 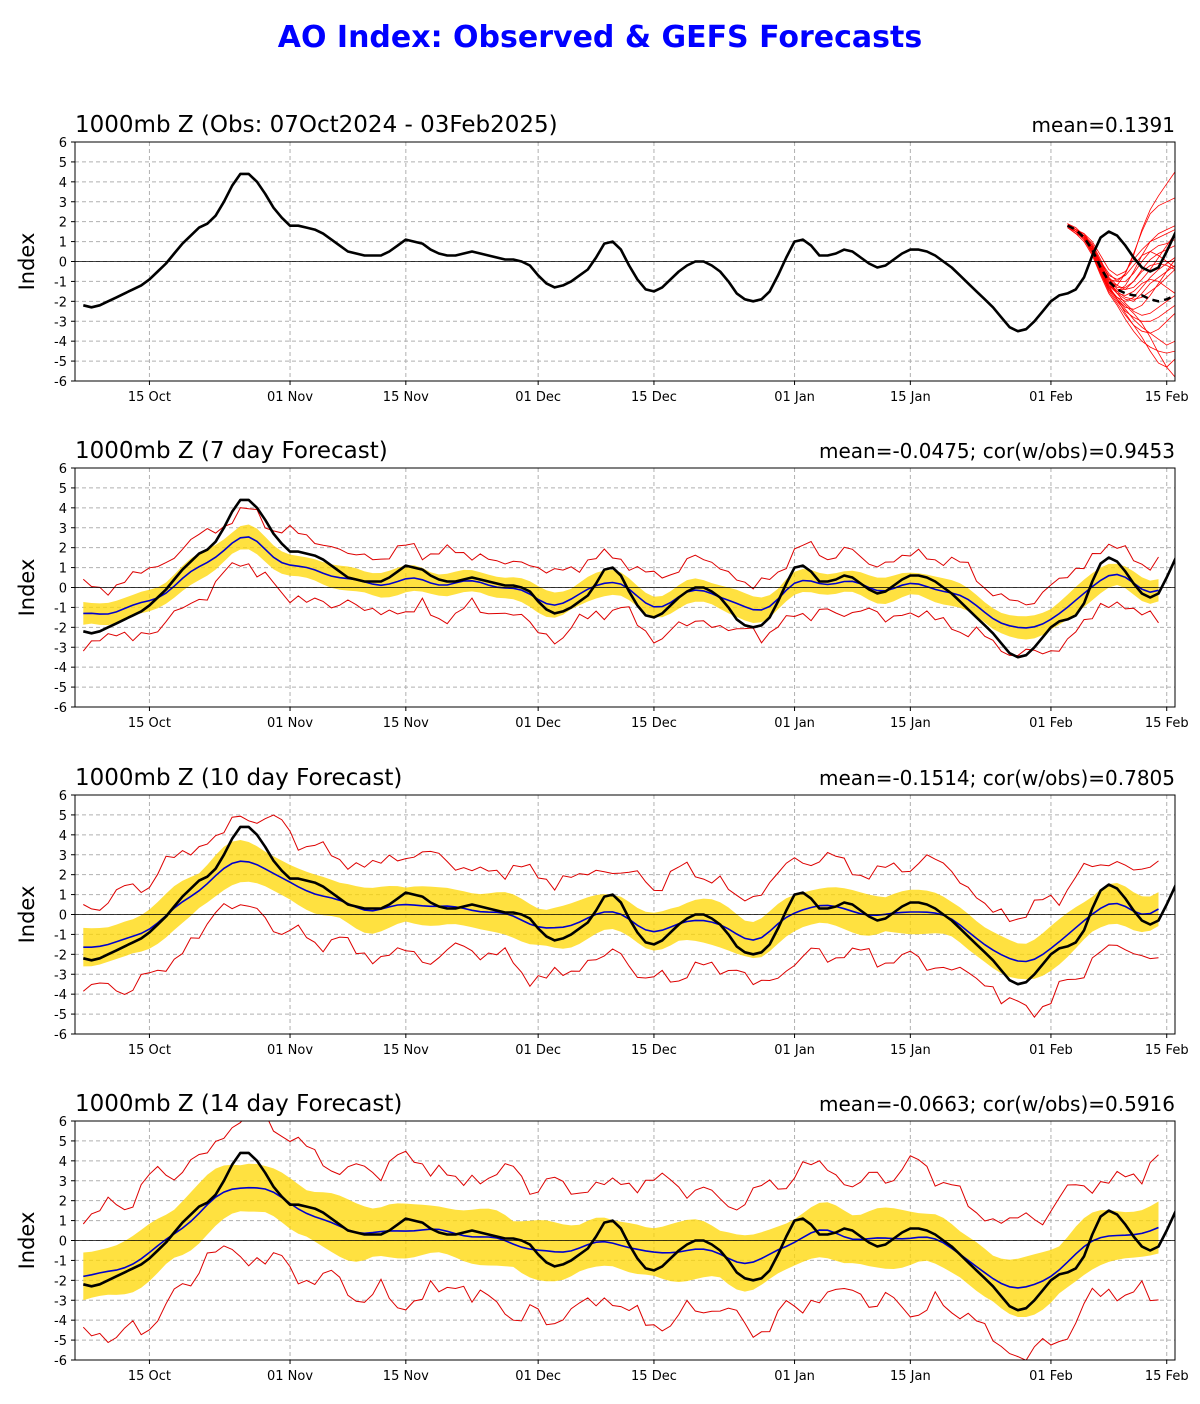 I want to click on panel-stats: mean=0.1391, so click(x=1103, y=125).